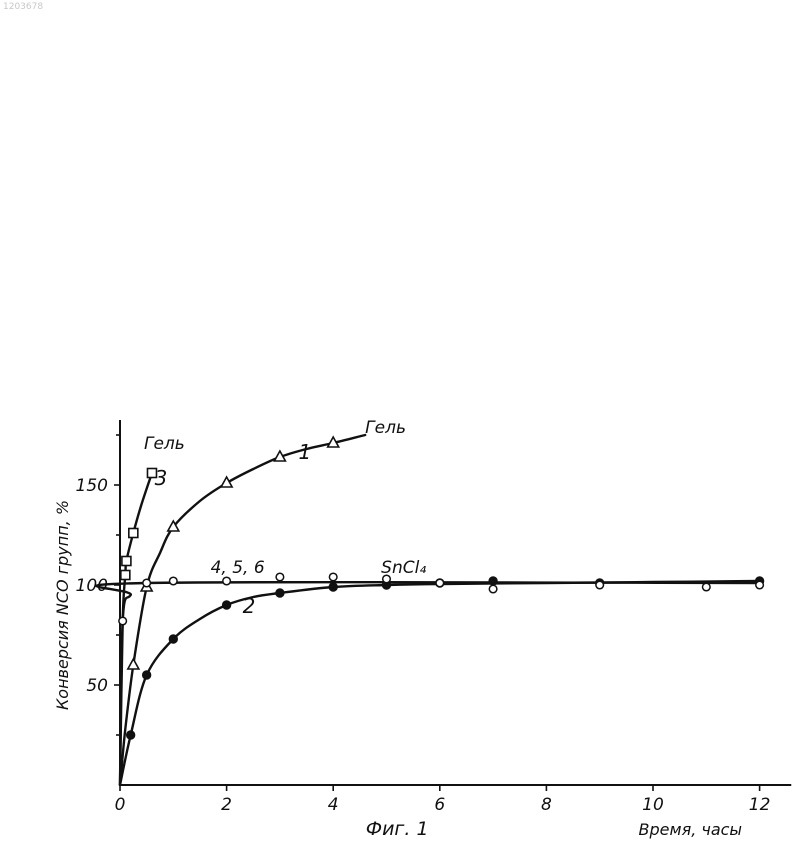 Image resolution: width=800 pixels, height=865 pixels. What do you see at coordinates (691, 829) in the screenshot?
I see `x-axis-label: Время, часы` at bounding box center [691, 829].